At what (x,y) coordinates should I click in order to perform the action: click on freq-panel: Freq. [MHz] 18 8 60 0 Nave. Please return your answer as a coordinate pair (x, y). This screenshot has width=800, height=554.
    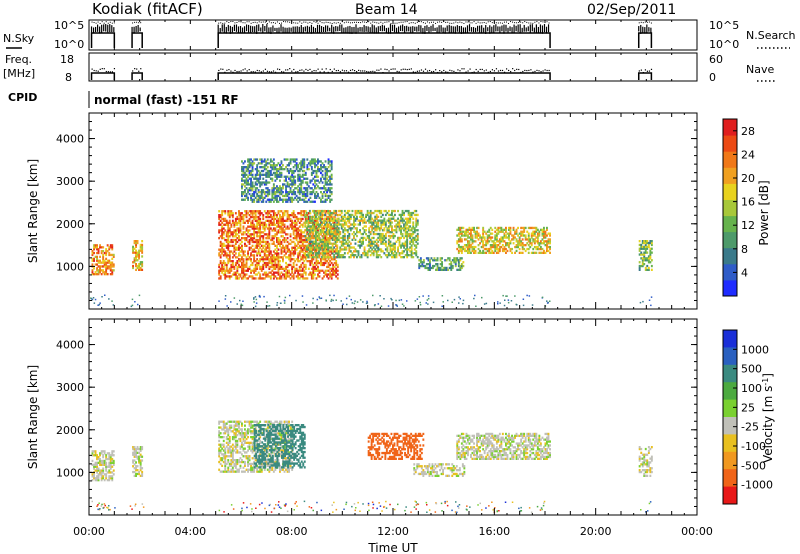
    Looking at the image, I should click on (389, 68).